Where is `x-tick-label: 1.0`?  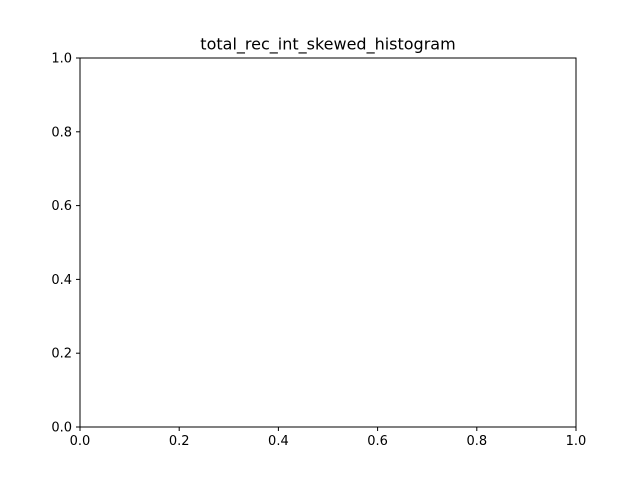 x-tick-label: 1.0 is located at coordinates (576, 441).